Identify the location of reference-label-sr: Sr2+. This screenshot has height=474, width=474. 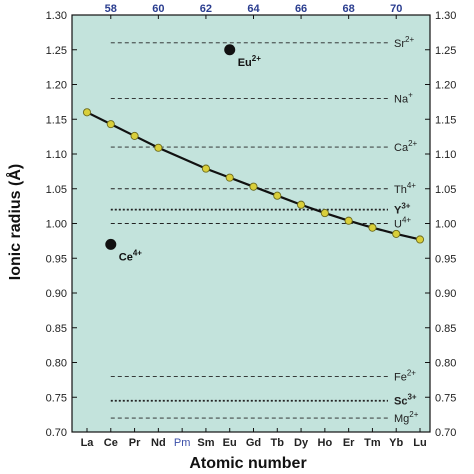
(404, 42).